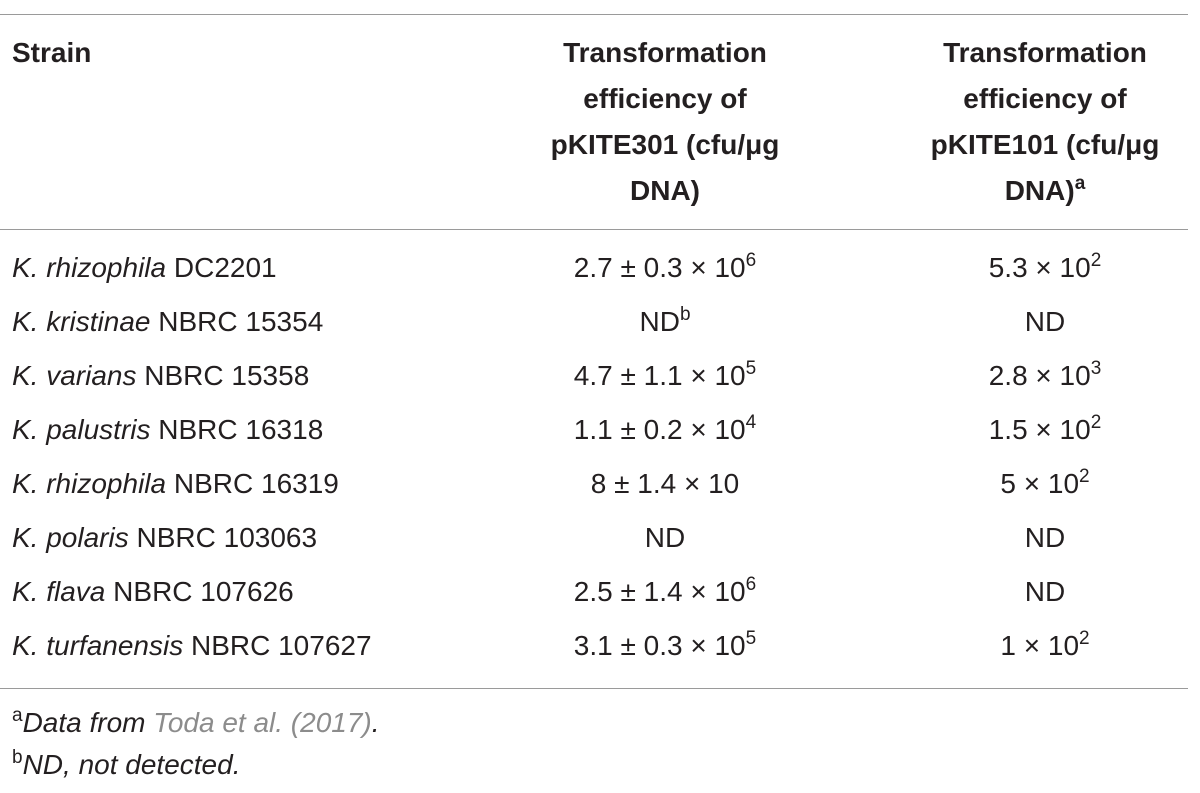  I want to click on cell-text: 2.7 ± 0.3 × 10, so click(659, 267).